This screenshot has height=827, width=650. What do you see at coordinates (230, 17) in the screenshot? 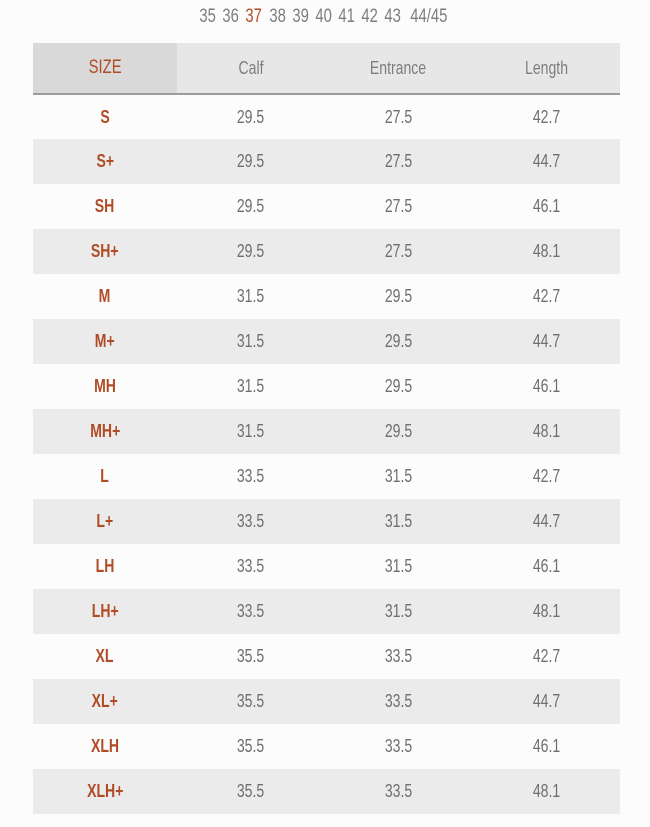
I see `size-option-36: 36` at bounding box center [230, 17].